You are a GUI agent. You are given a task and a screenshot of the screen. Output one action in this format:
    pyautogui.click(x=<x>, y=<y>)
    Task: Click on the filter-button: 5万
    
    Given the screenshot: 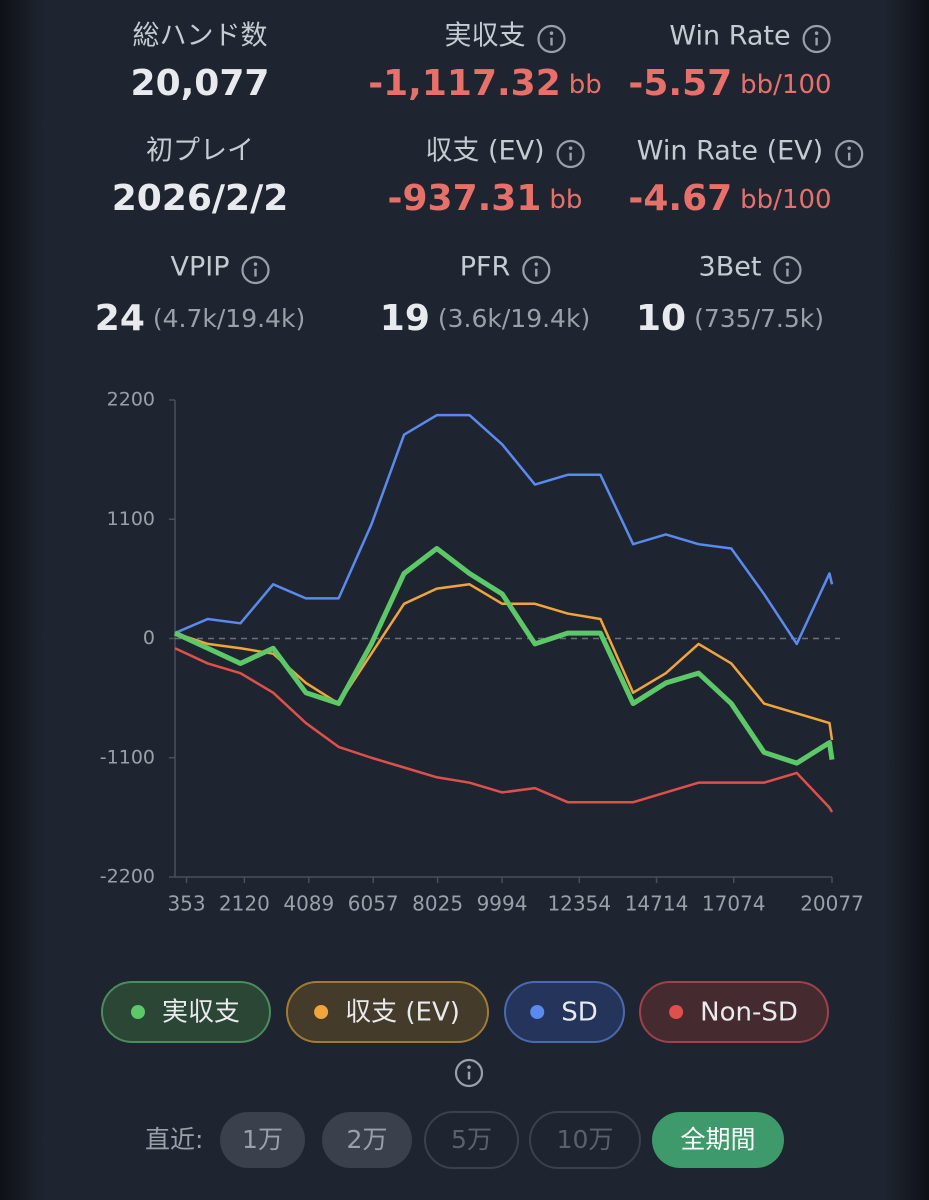 What is the action you would take?
    pyautogui.click(x=471, y=1140)
    